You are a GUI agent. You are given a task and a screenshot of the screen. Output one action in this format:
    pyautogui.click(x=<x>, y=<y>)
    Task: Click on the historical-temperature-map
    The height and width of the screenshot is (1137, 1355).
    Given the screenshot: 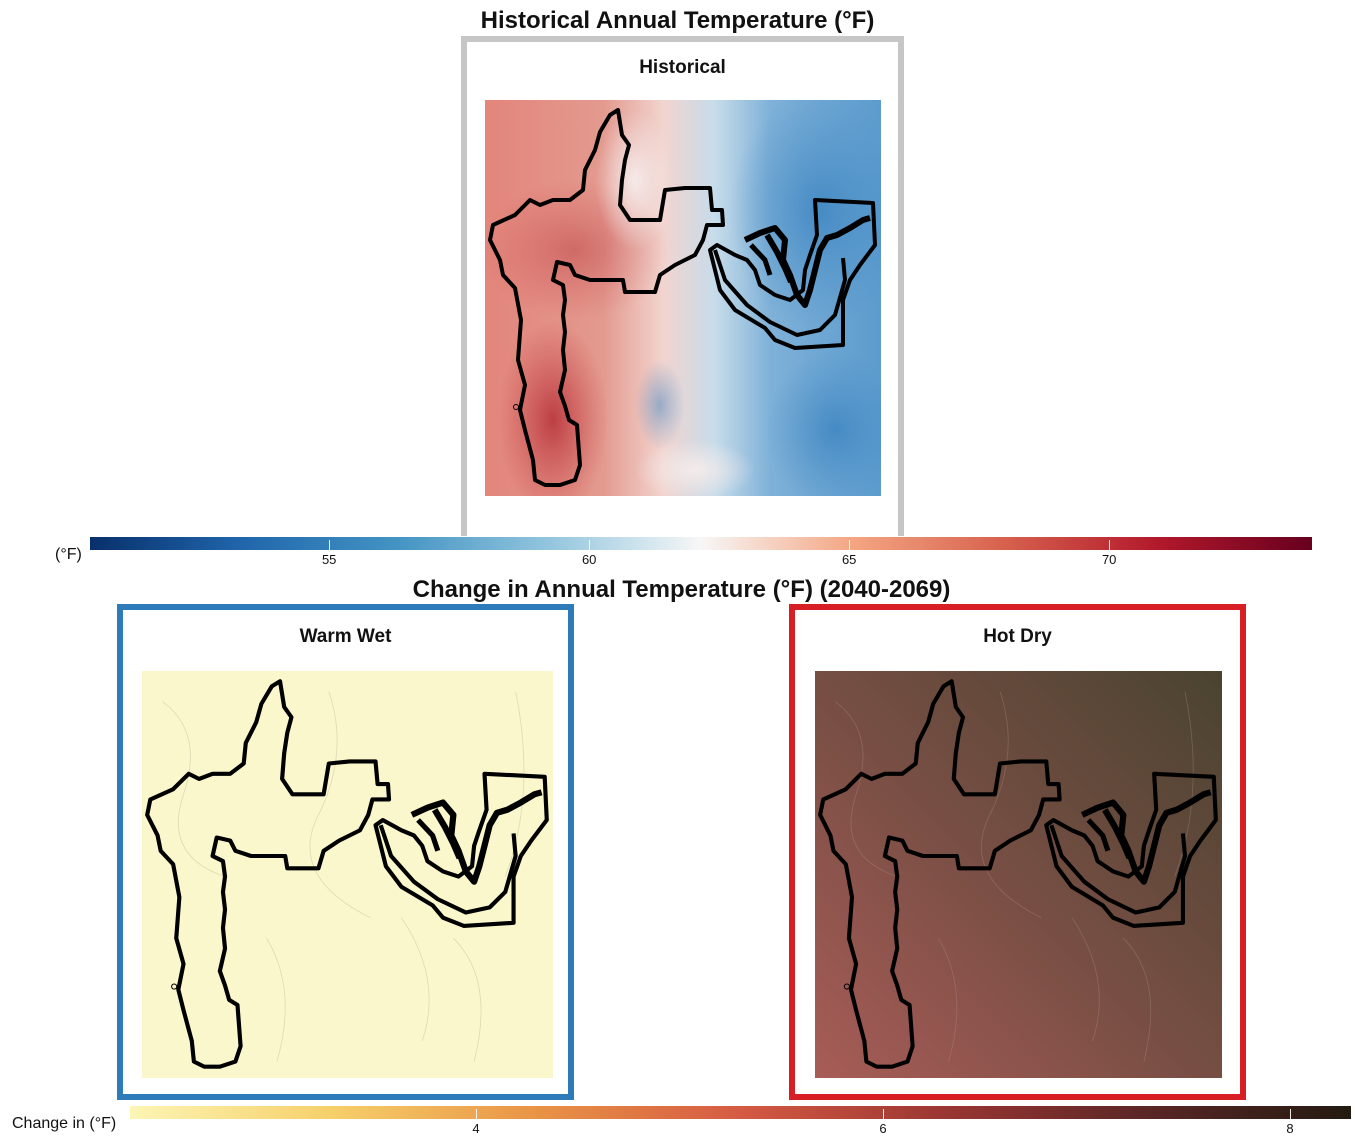 What is the action you would take?
    pyautogui.click(x=683, y=298)
    